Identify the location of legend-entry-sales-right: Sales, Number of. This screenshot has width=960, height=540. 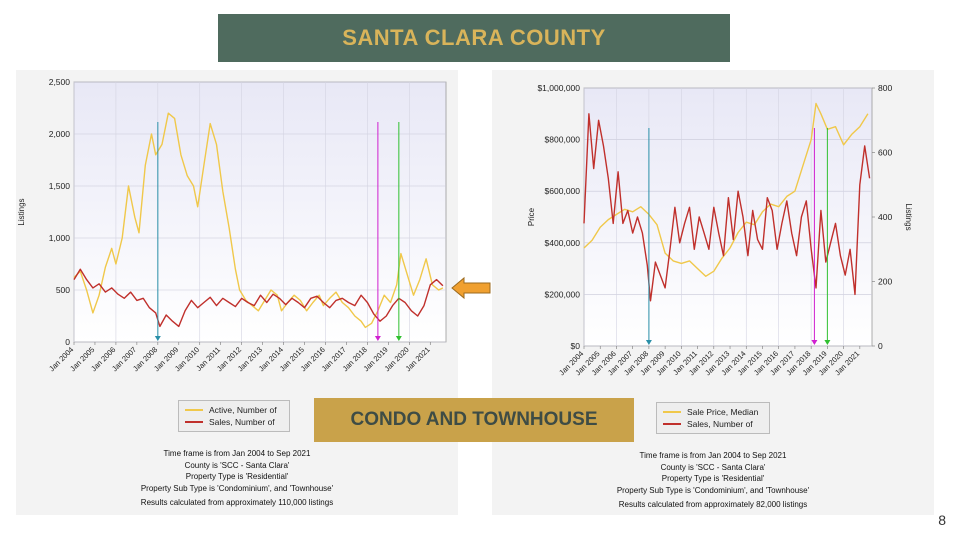
(713, 424).